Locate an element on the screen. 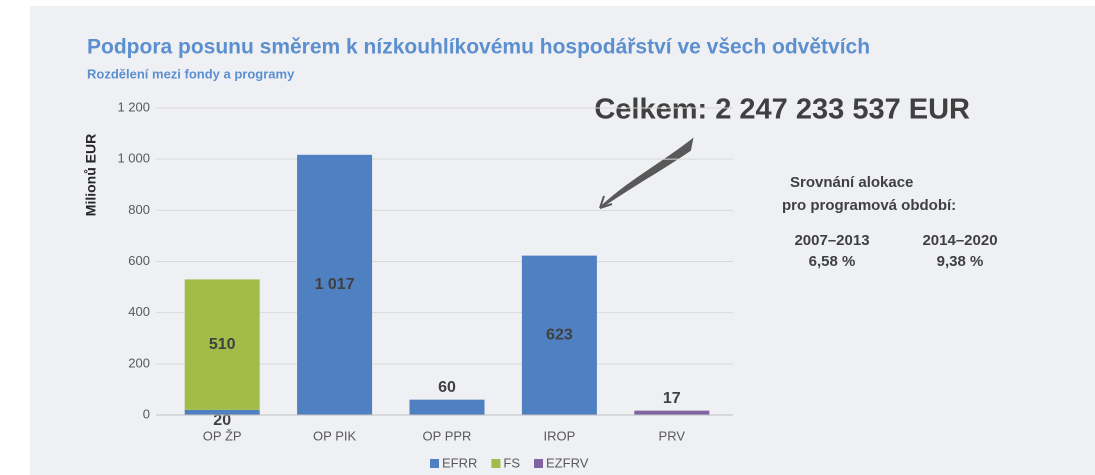  y-tick-label: 400 is located at coordinates (139, 311).